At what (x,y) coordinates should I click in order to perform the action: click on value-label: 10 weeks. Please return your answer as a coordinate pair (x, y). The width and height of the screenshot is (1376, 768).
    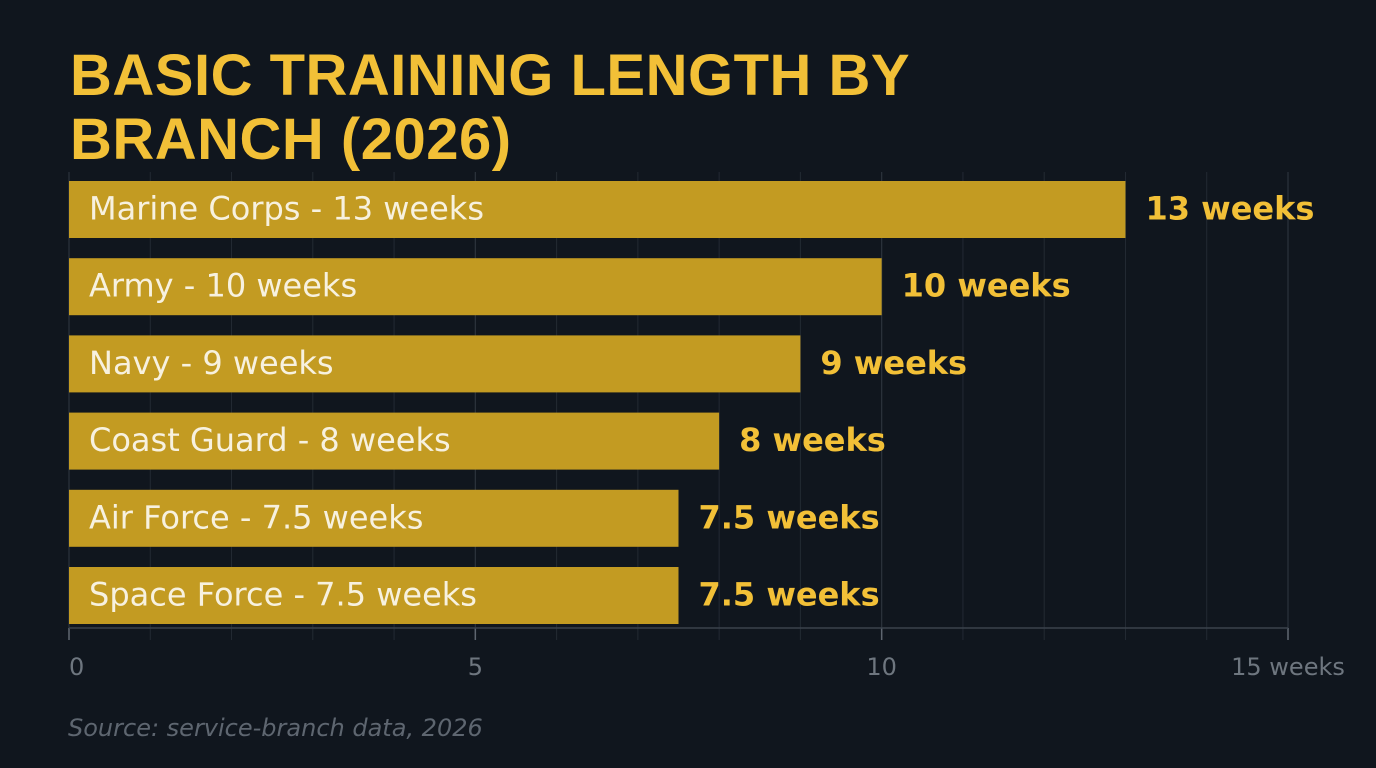
    Looking at the image, I should click on (986, 286).